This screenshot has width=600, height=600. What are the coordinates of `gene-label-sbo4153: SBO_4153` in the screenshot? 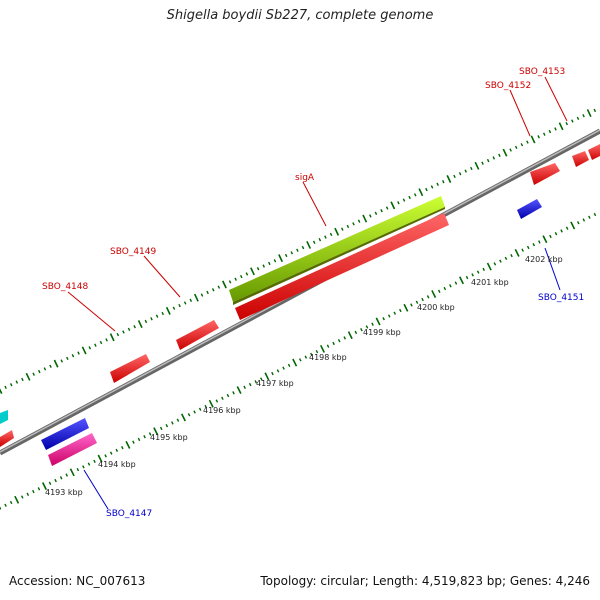 It's located at (542, 72).